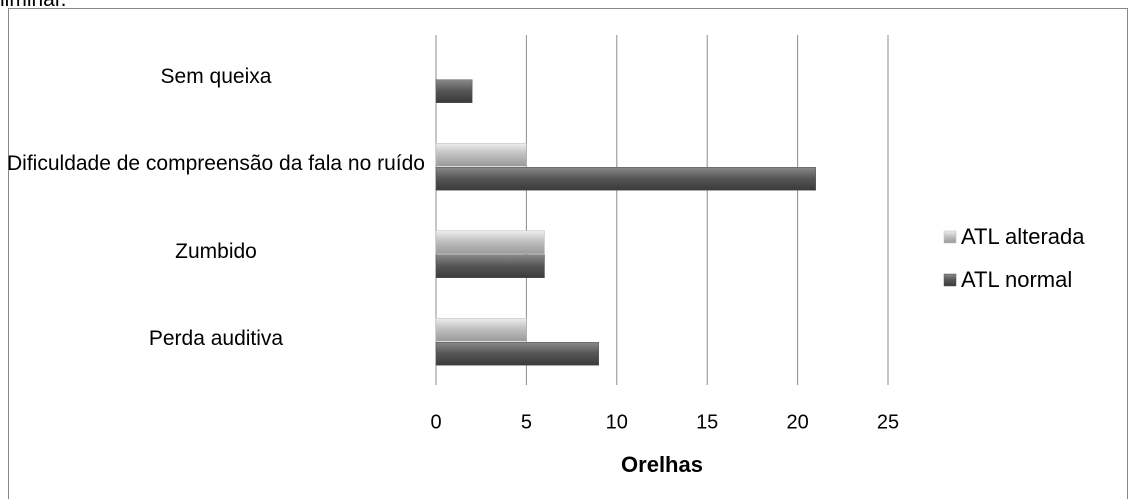 This screenshot has width=1130, height=499. What do you see at coordinates (526, 422) in the screenshot?
I see `x-tick-label: 5` at bounding box center [526, 422].